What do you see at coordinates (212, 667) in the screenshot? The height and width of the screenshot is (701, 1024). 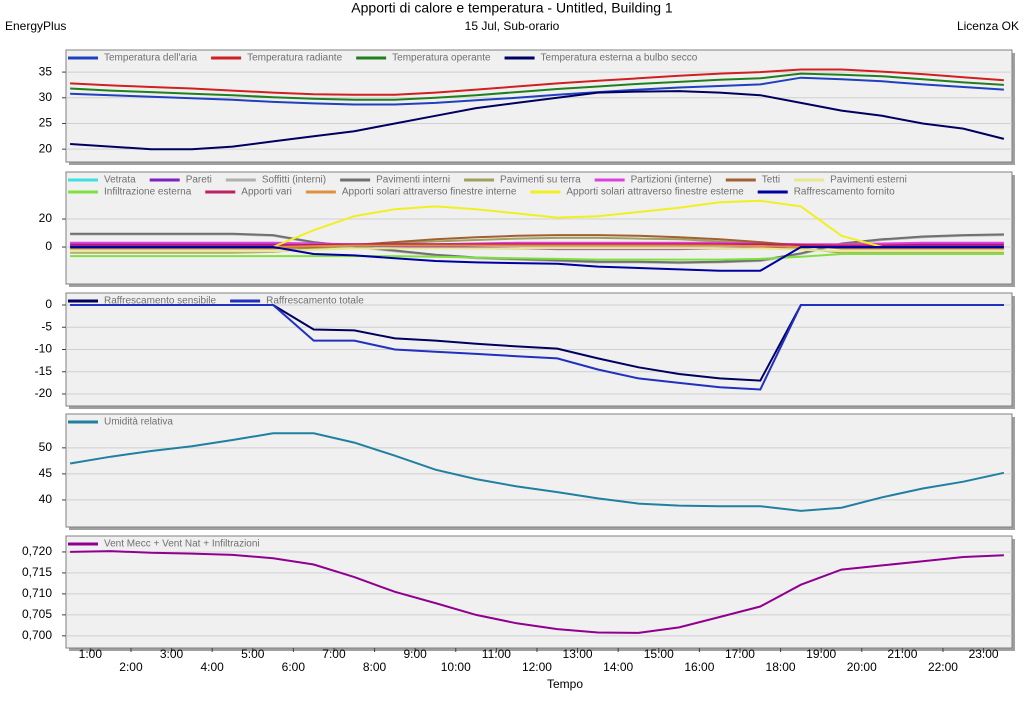 I see `x-tick-label: 4:00` at bounding box center [212, 667].